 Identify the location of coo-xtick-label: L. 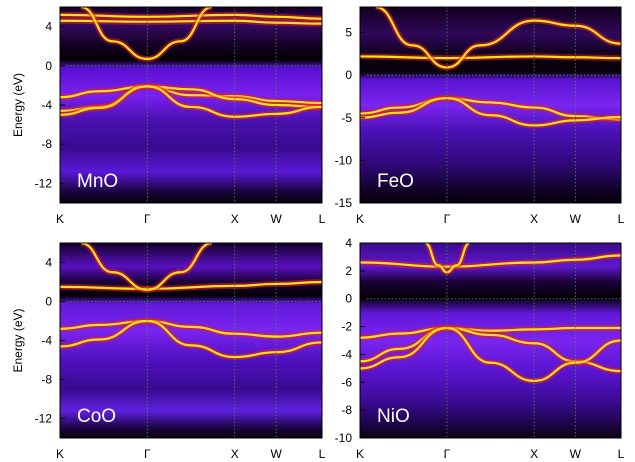
(322, 454).